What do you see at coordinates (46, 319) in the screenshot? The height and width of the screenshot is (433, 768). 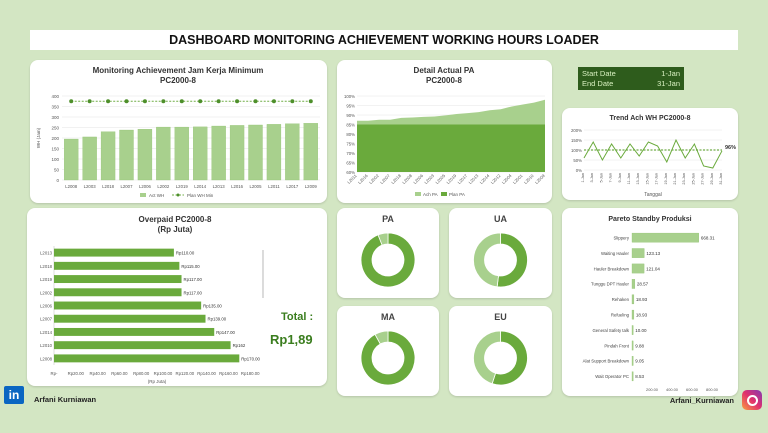 I see `overpaid-category-label: L2007` at bounding box center [46, 319].